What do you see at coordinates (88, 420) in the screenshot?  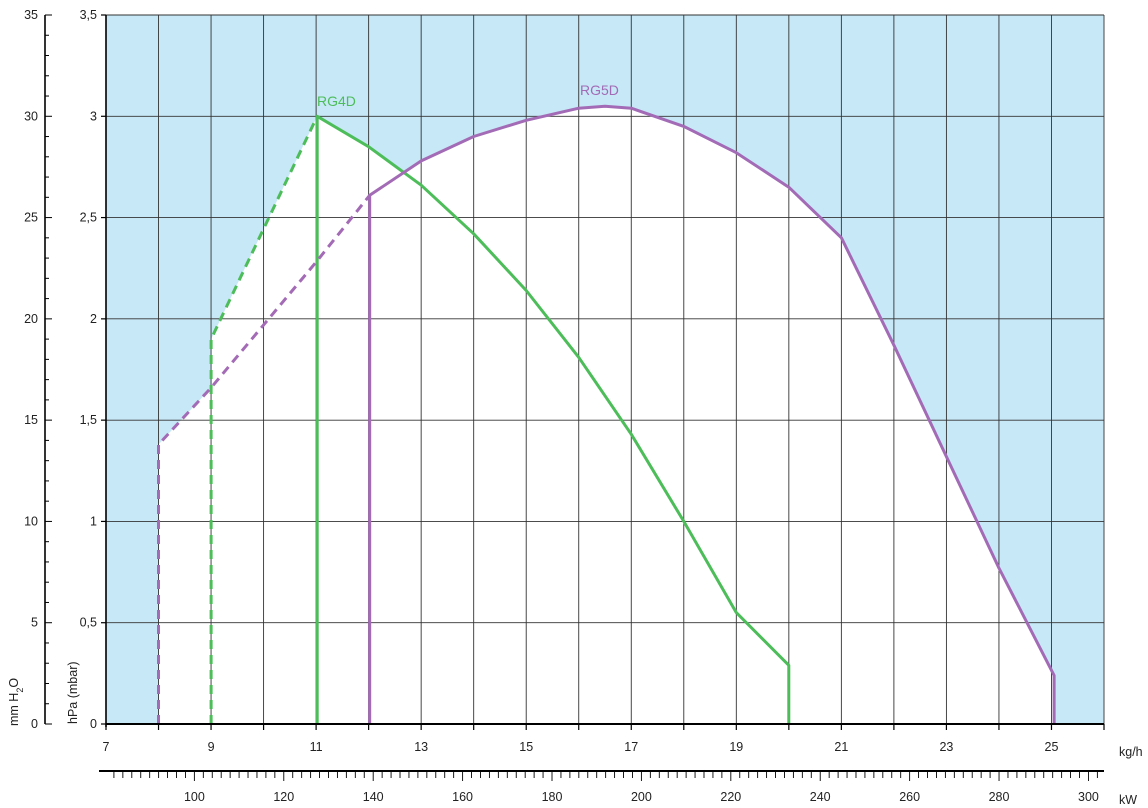 I see `y-tick-label-hpa: 1,5` at bounding box center [88, 420].